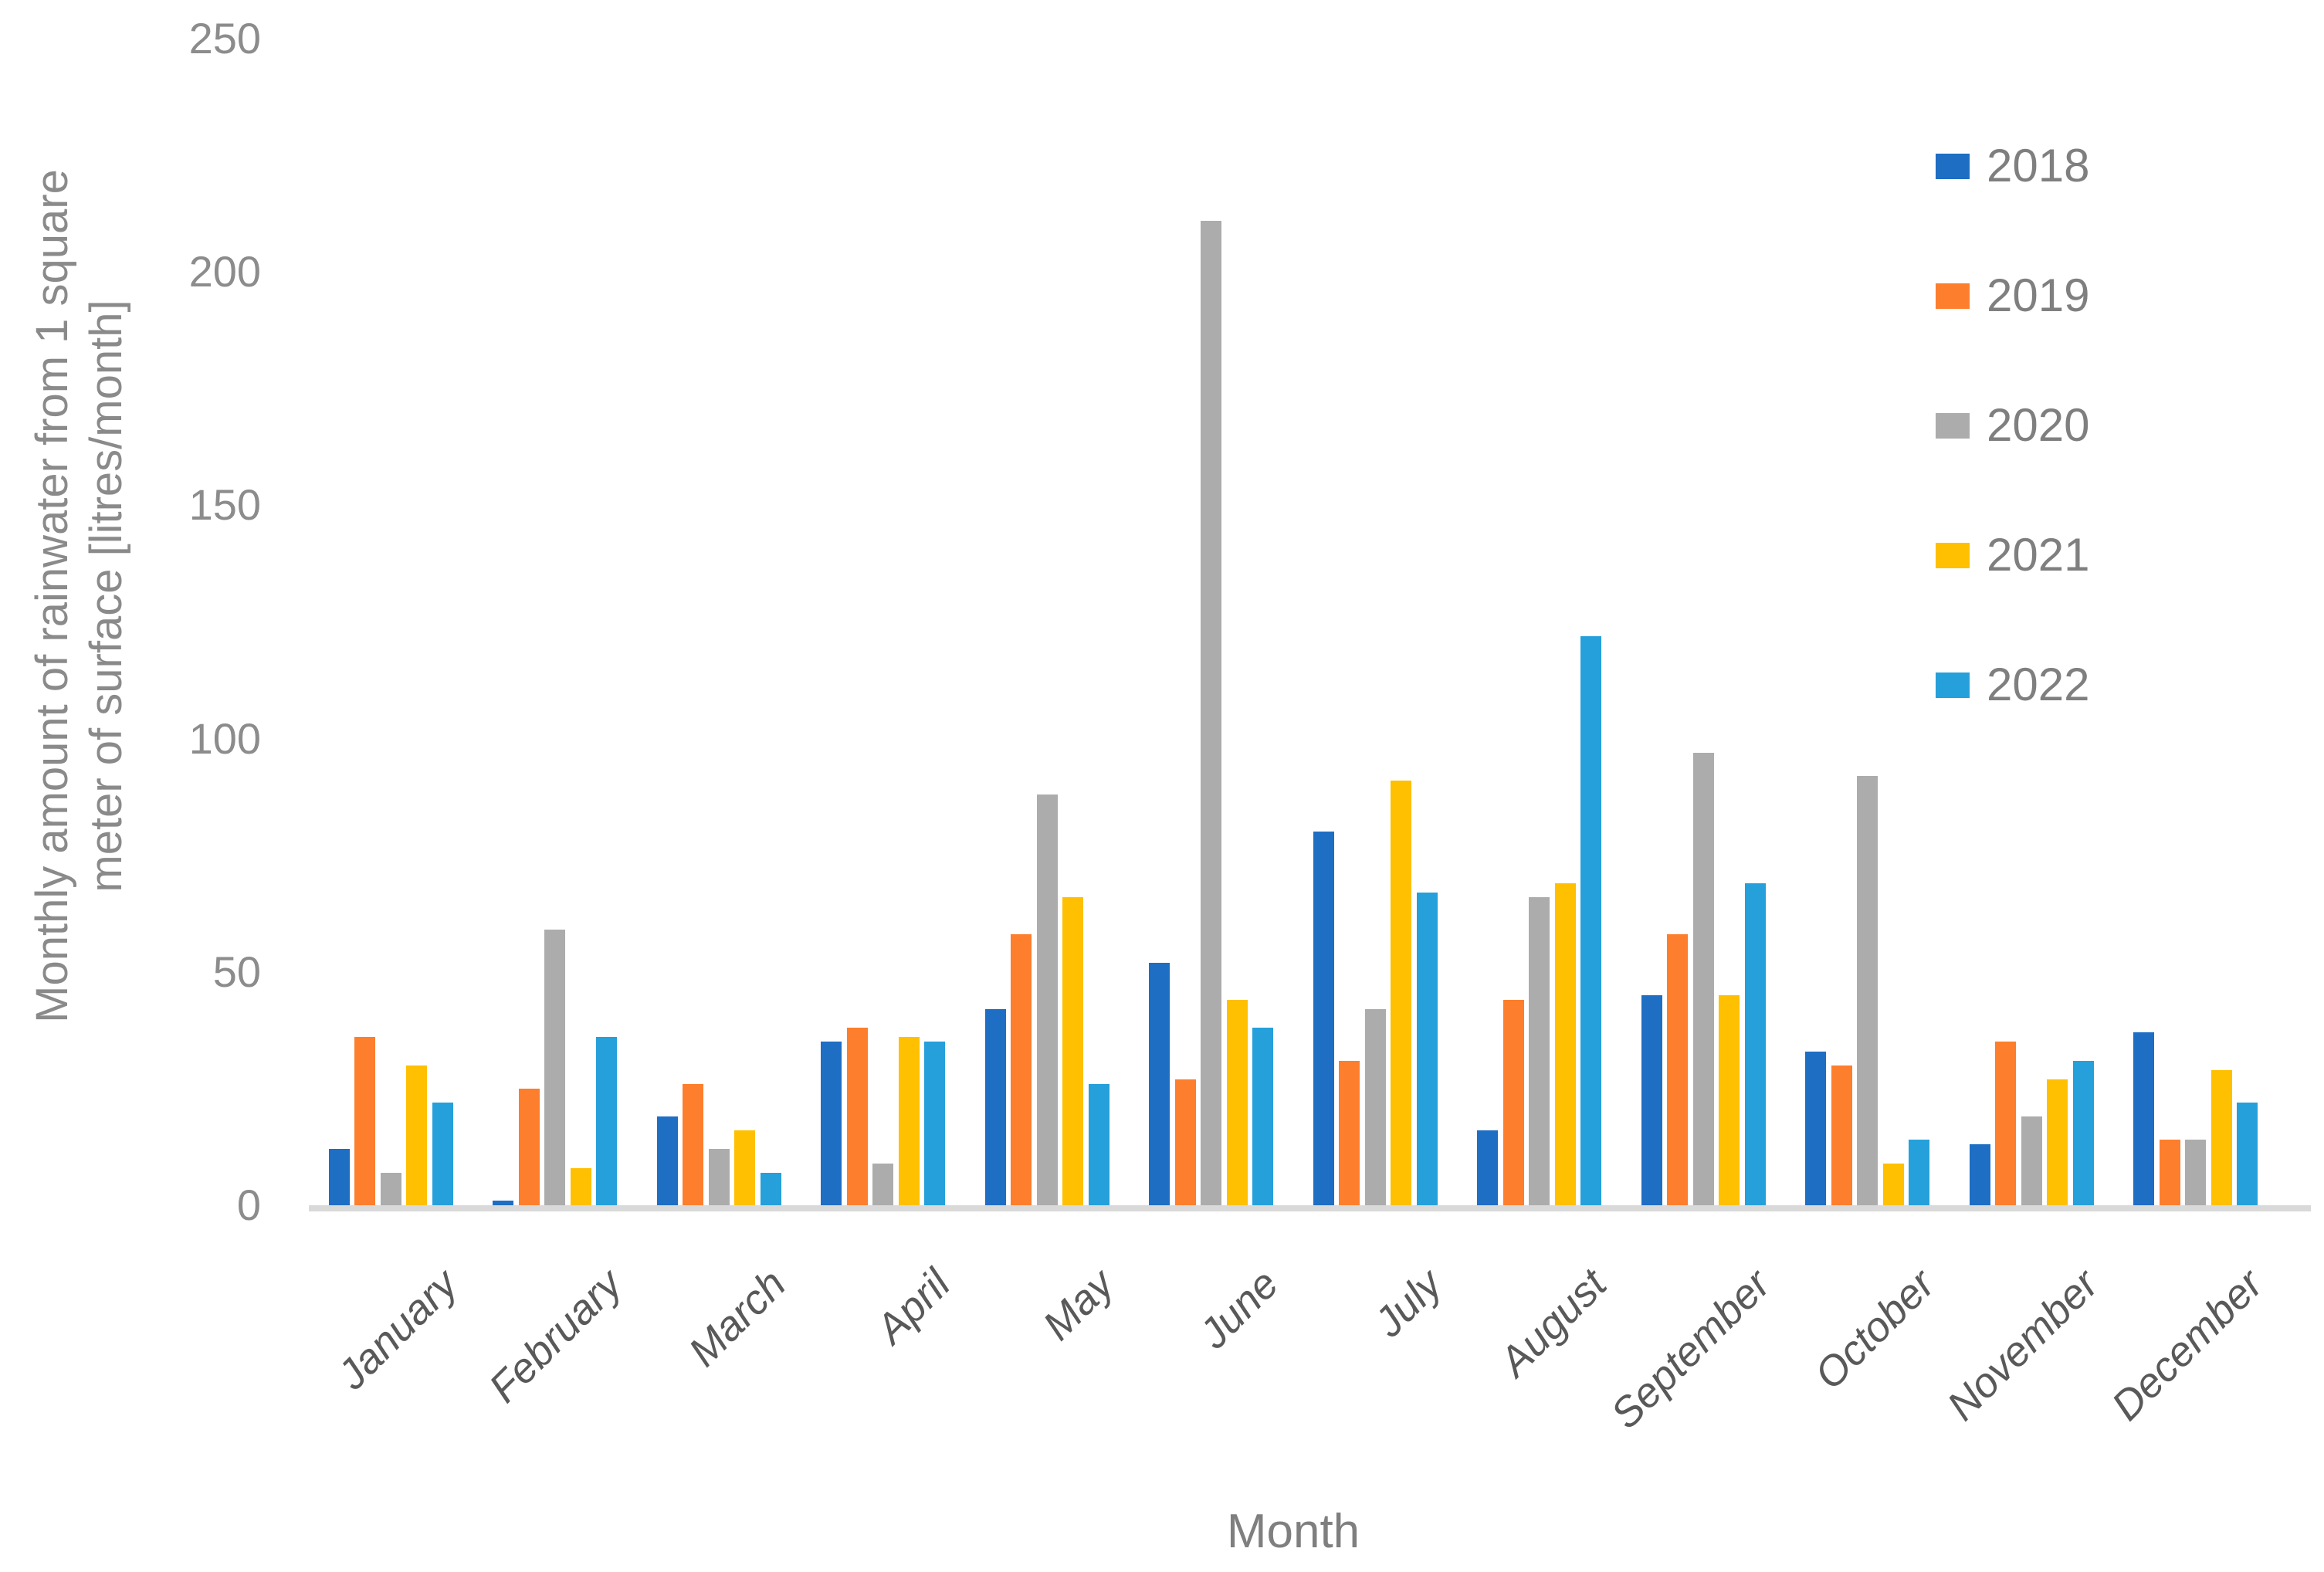 This screenshot has width=2324, height=1572. I want to click on bar-2019-april, so click(857, 1116).